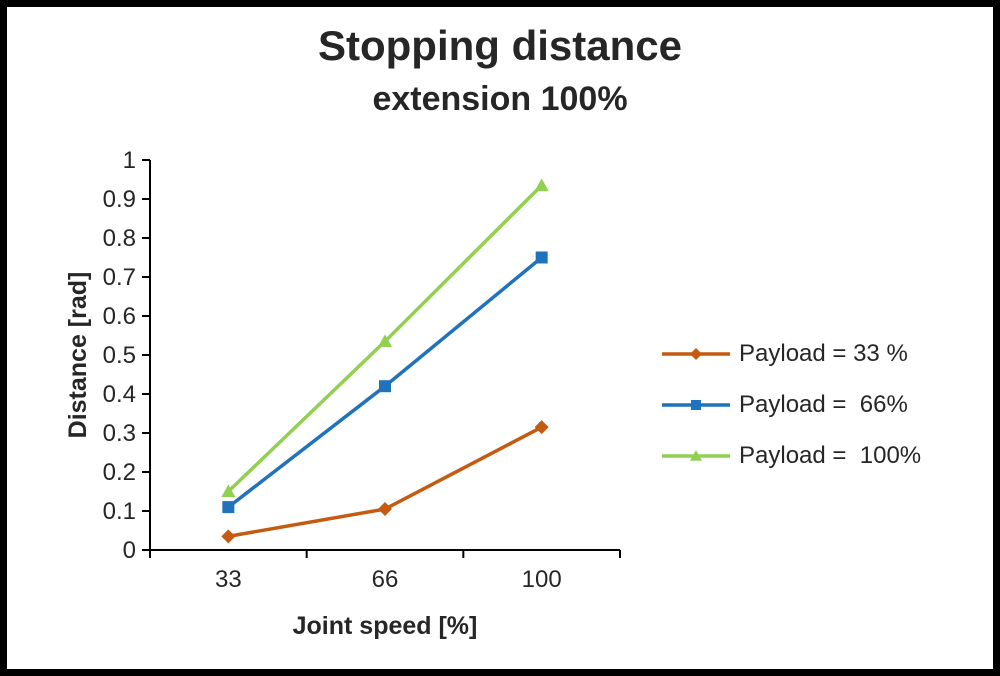 Image resolution: width=1000 pixels, height=676 pixels. Describe the element at coordinates (119, 433) in the screenshot. I see `y-tick-label: 0.3` at that location.